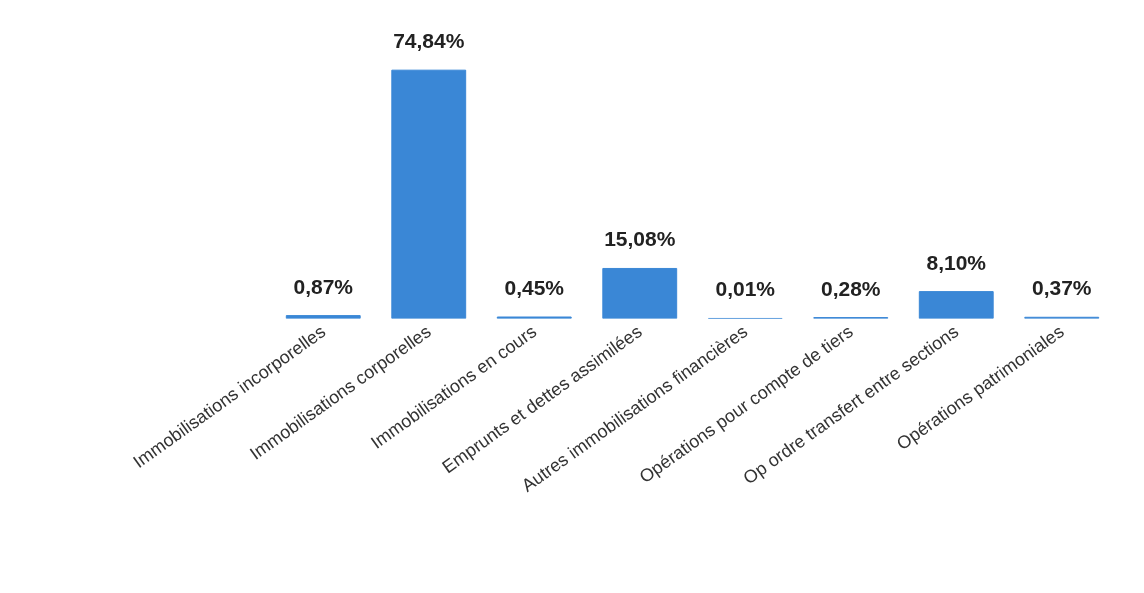 Image resolution: width=1144 pixels, height=593 pixels. What do you see at coordinates (1061, 288) in the screenshot?
I see `data-label: 0,37%` at bounding box center [1061, 288].